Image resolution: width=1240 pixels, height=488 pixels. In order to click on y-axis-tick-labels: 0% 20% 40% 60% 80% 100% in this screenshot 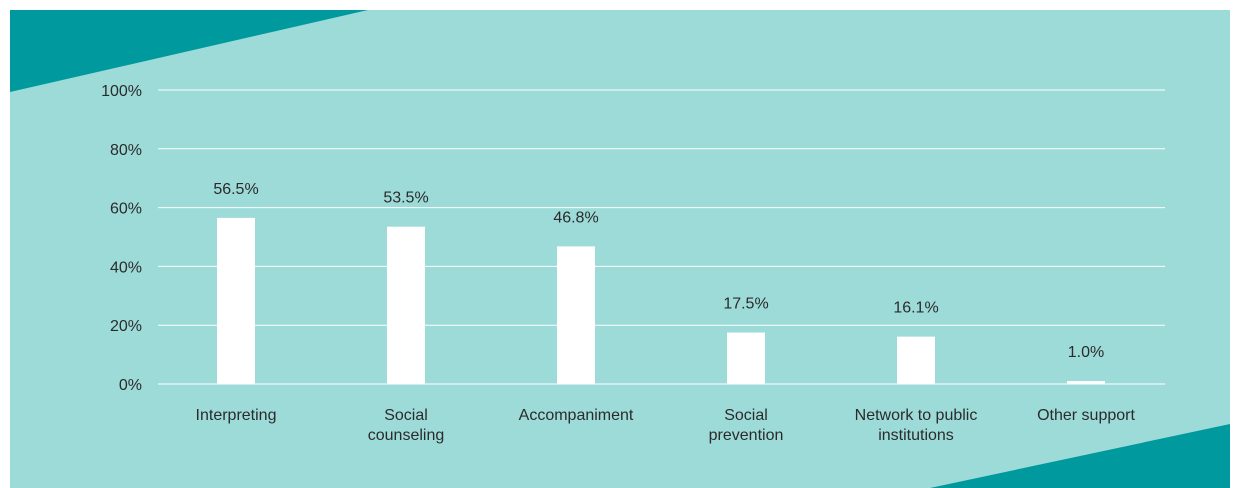, I will do `click(121, 238)`.